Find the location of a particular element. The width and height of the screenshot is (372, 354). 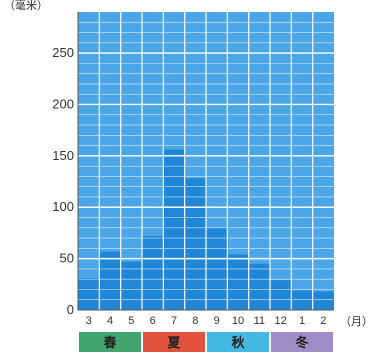

x-tick-label: 11 is located at coordinates (259, 321).